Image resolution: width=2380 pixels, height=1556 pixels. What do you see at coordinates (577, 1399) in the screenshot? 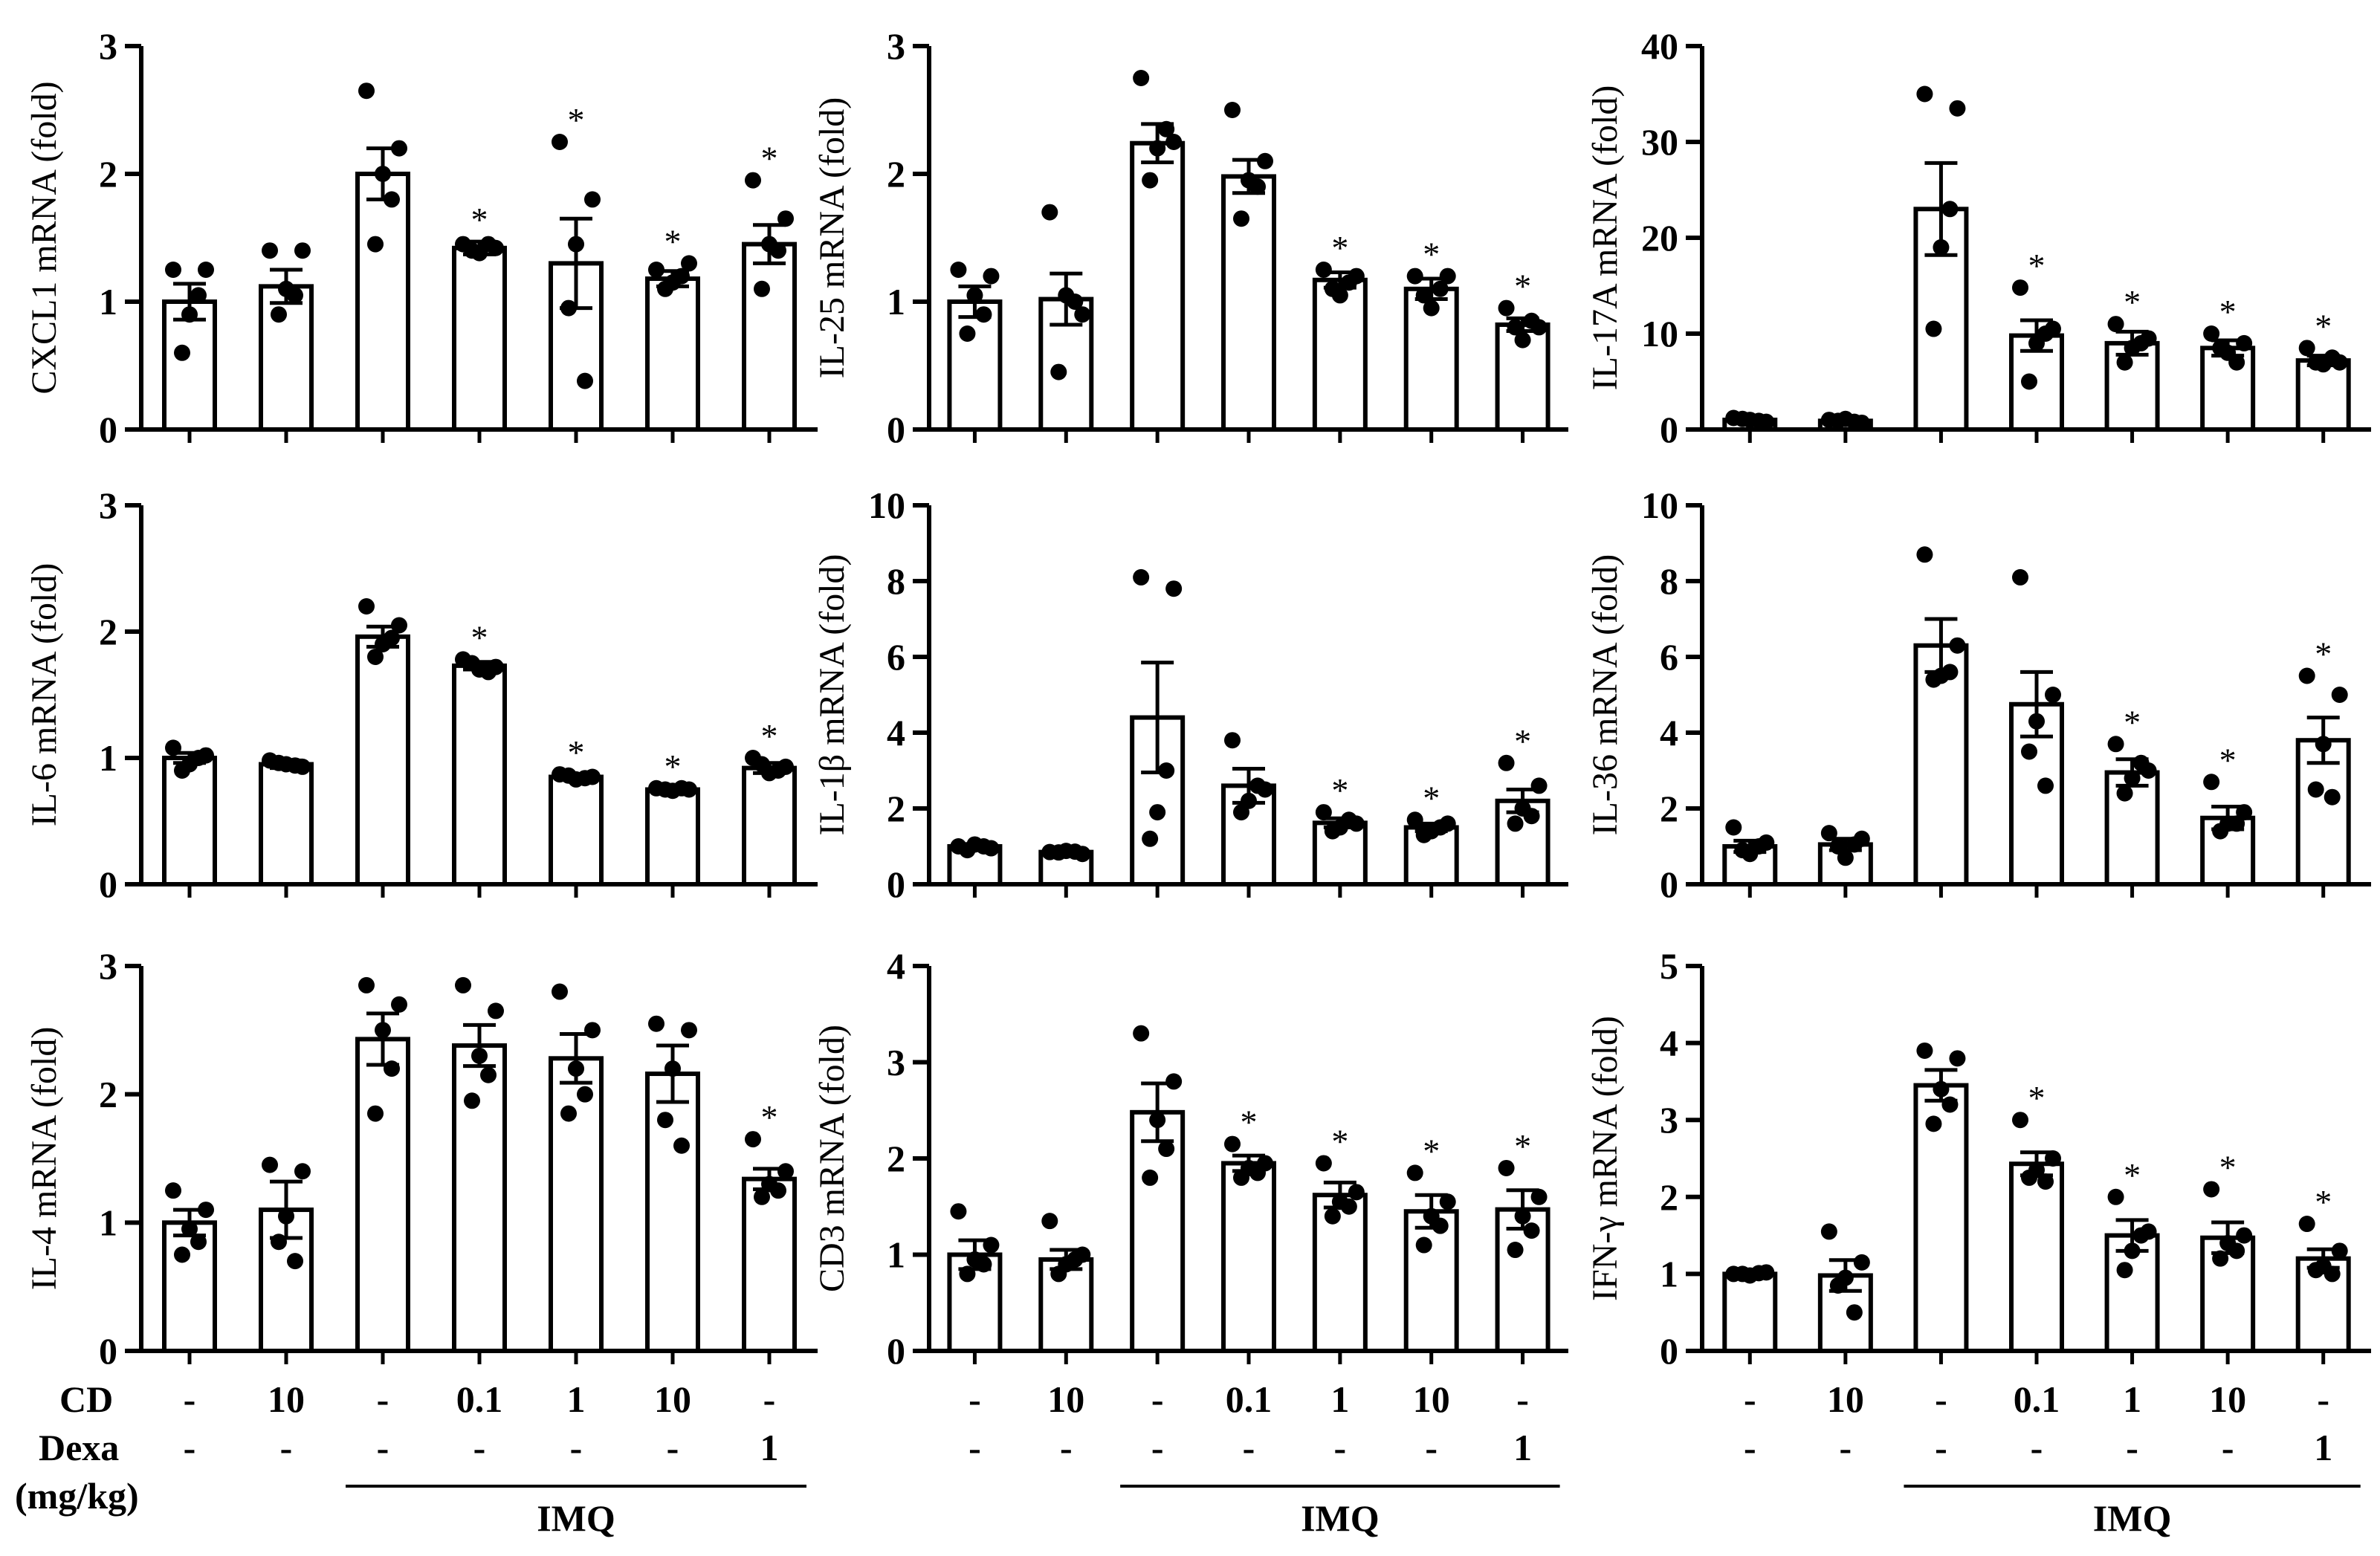
I see `cd-dose-label: 1` at bounding box center [577, 1399].